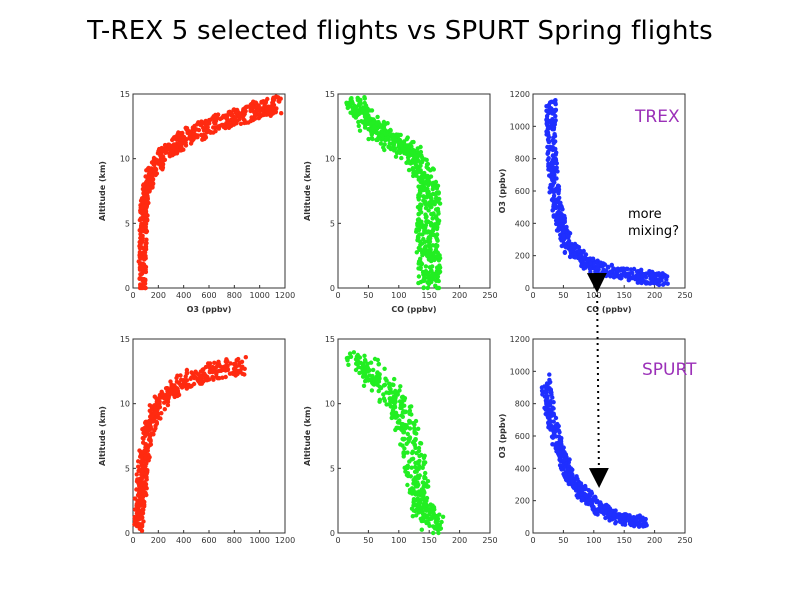  I want to click on y-tick-label: 400, so click(522, 223).